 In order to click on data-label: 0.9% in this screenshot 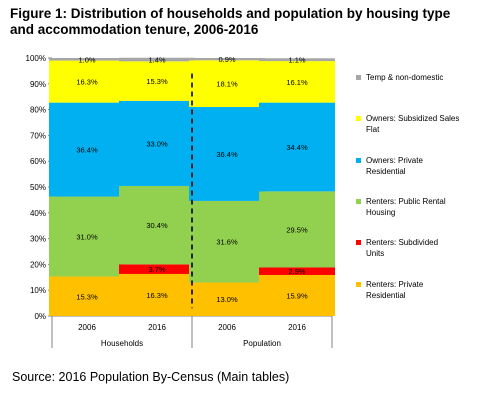, I will do `click(226, 59)`.